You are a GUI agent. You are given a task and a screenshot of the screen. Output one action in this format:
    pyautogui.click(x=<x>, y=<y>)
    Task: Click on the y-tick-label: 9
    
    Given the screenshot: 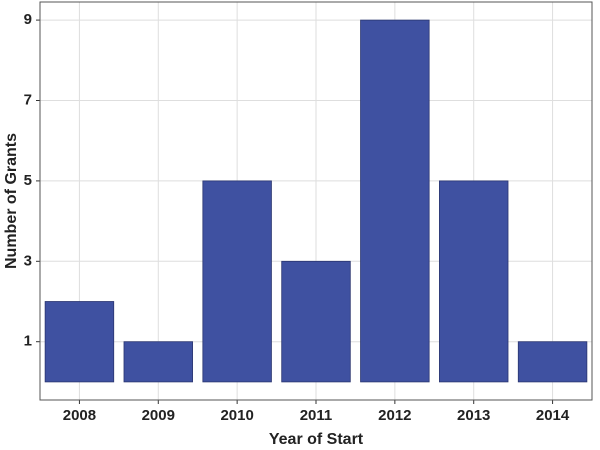 What is the action you would take?
    pyautogui.click(x=28, y=19)
    